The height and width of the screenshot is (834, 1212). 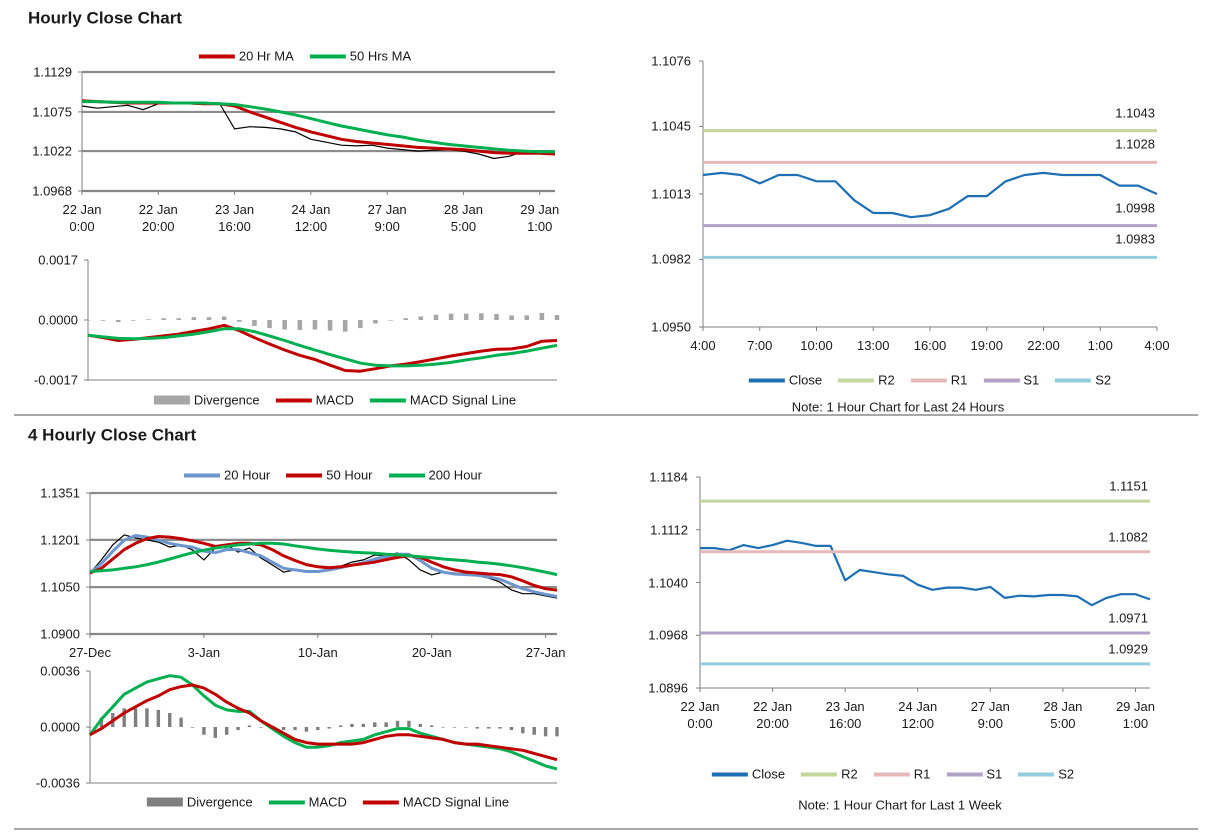 What do you see at coordinates (58, 260) in the screenshot?
I see `y-tick-label: 0.0017` at bounding box center [58, 260].